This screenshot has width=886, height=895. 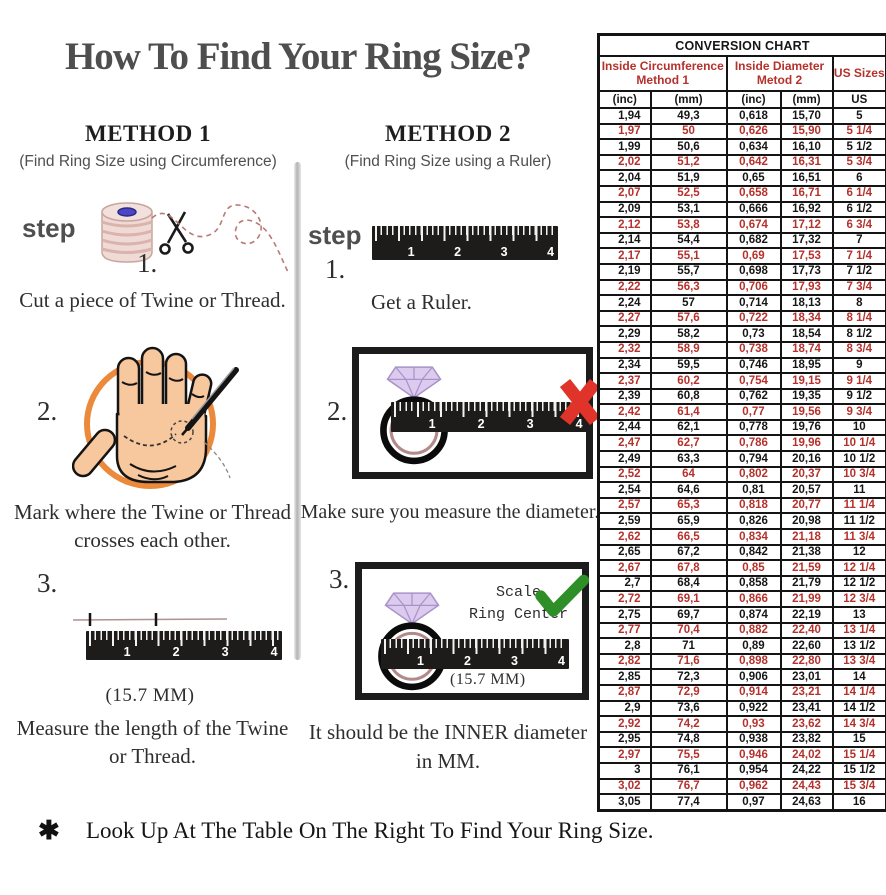 I want to click on table-row: 2,47 62,7 0,786 19,96 10 1/4, so click(x=741, y=443).